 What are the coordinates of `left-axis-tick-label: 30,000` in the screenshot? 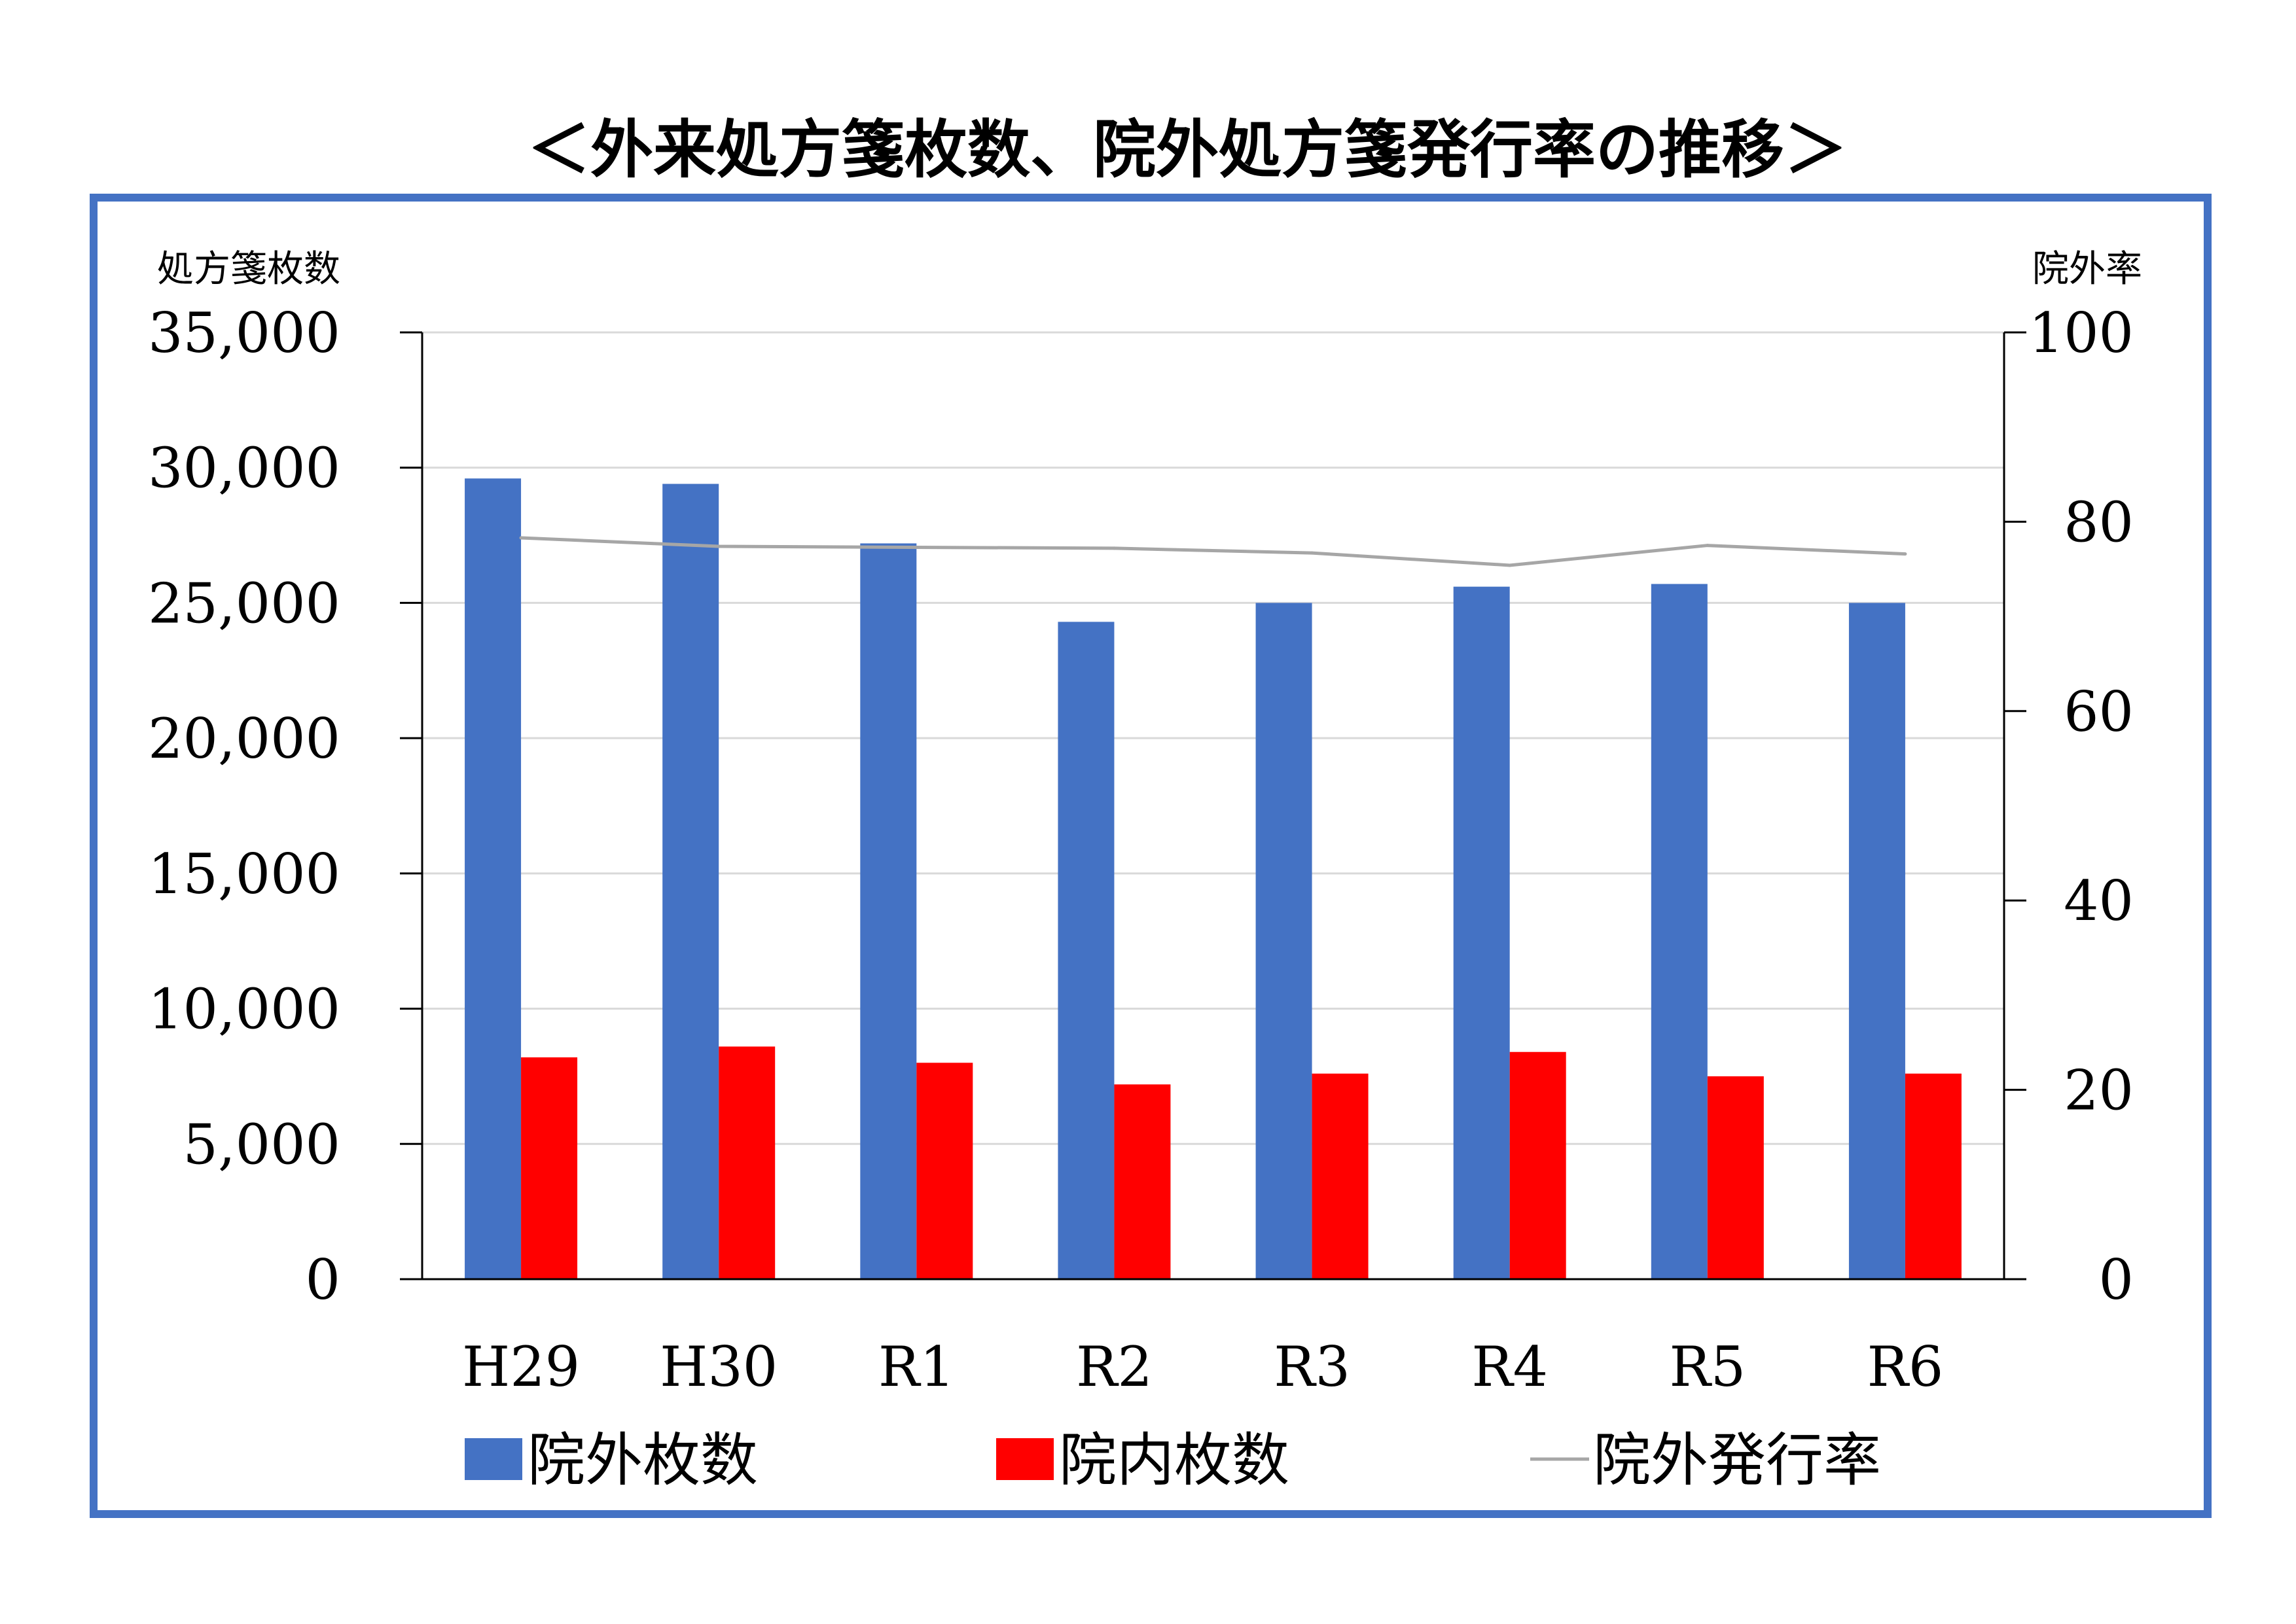 It's located at (244, 468).